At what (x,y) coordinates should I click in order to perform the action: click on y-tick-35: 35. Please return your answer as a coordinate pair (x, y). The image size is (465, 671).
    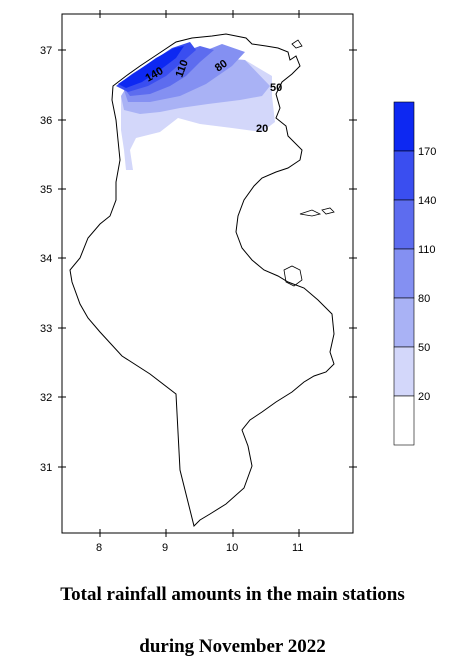
    Looking at the image, I should click on (46, 190).